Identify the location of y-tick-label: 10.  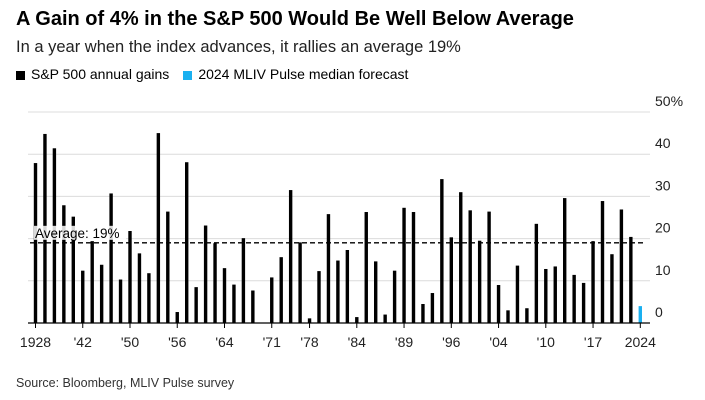
(663, 270).